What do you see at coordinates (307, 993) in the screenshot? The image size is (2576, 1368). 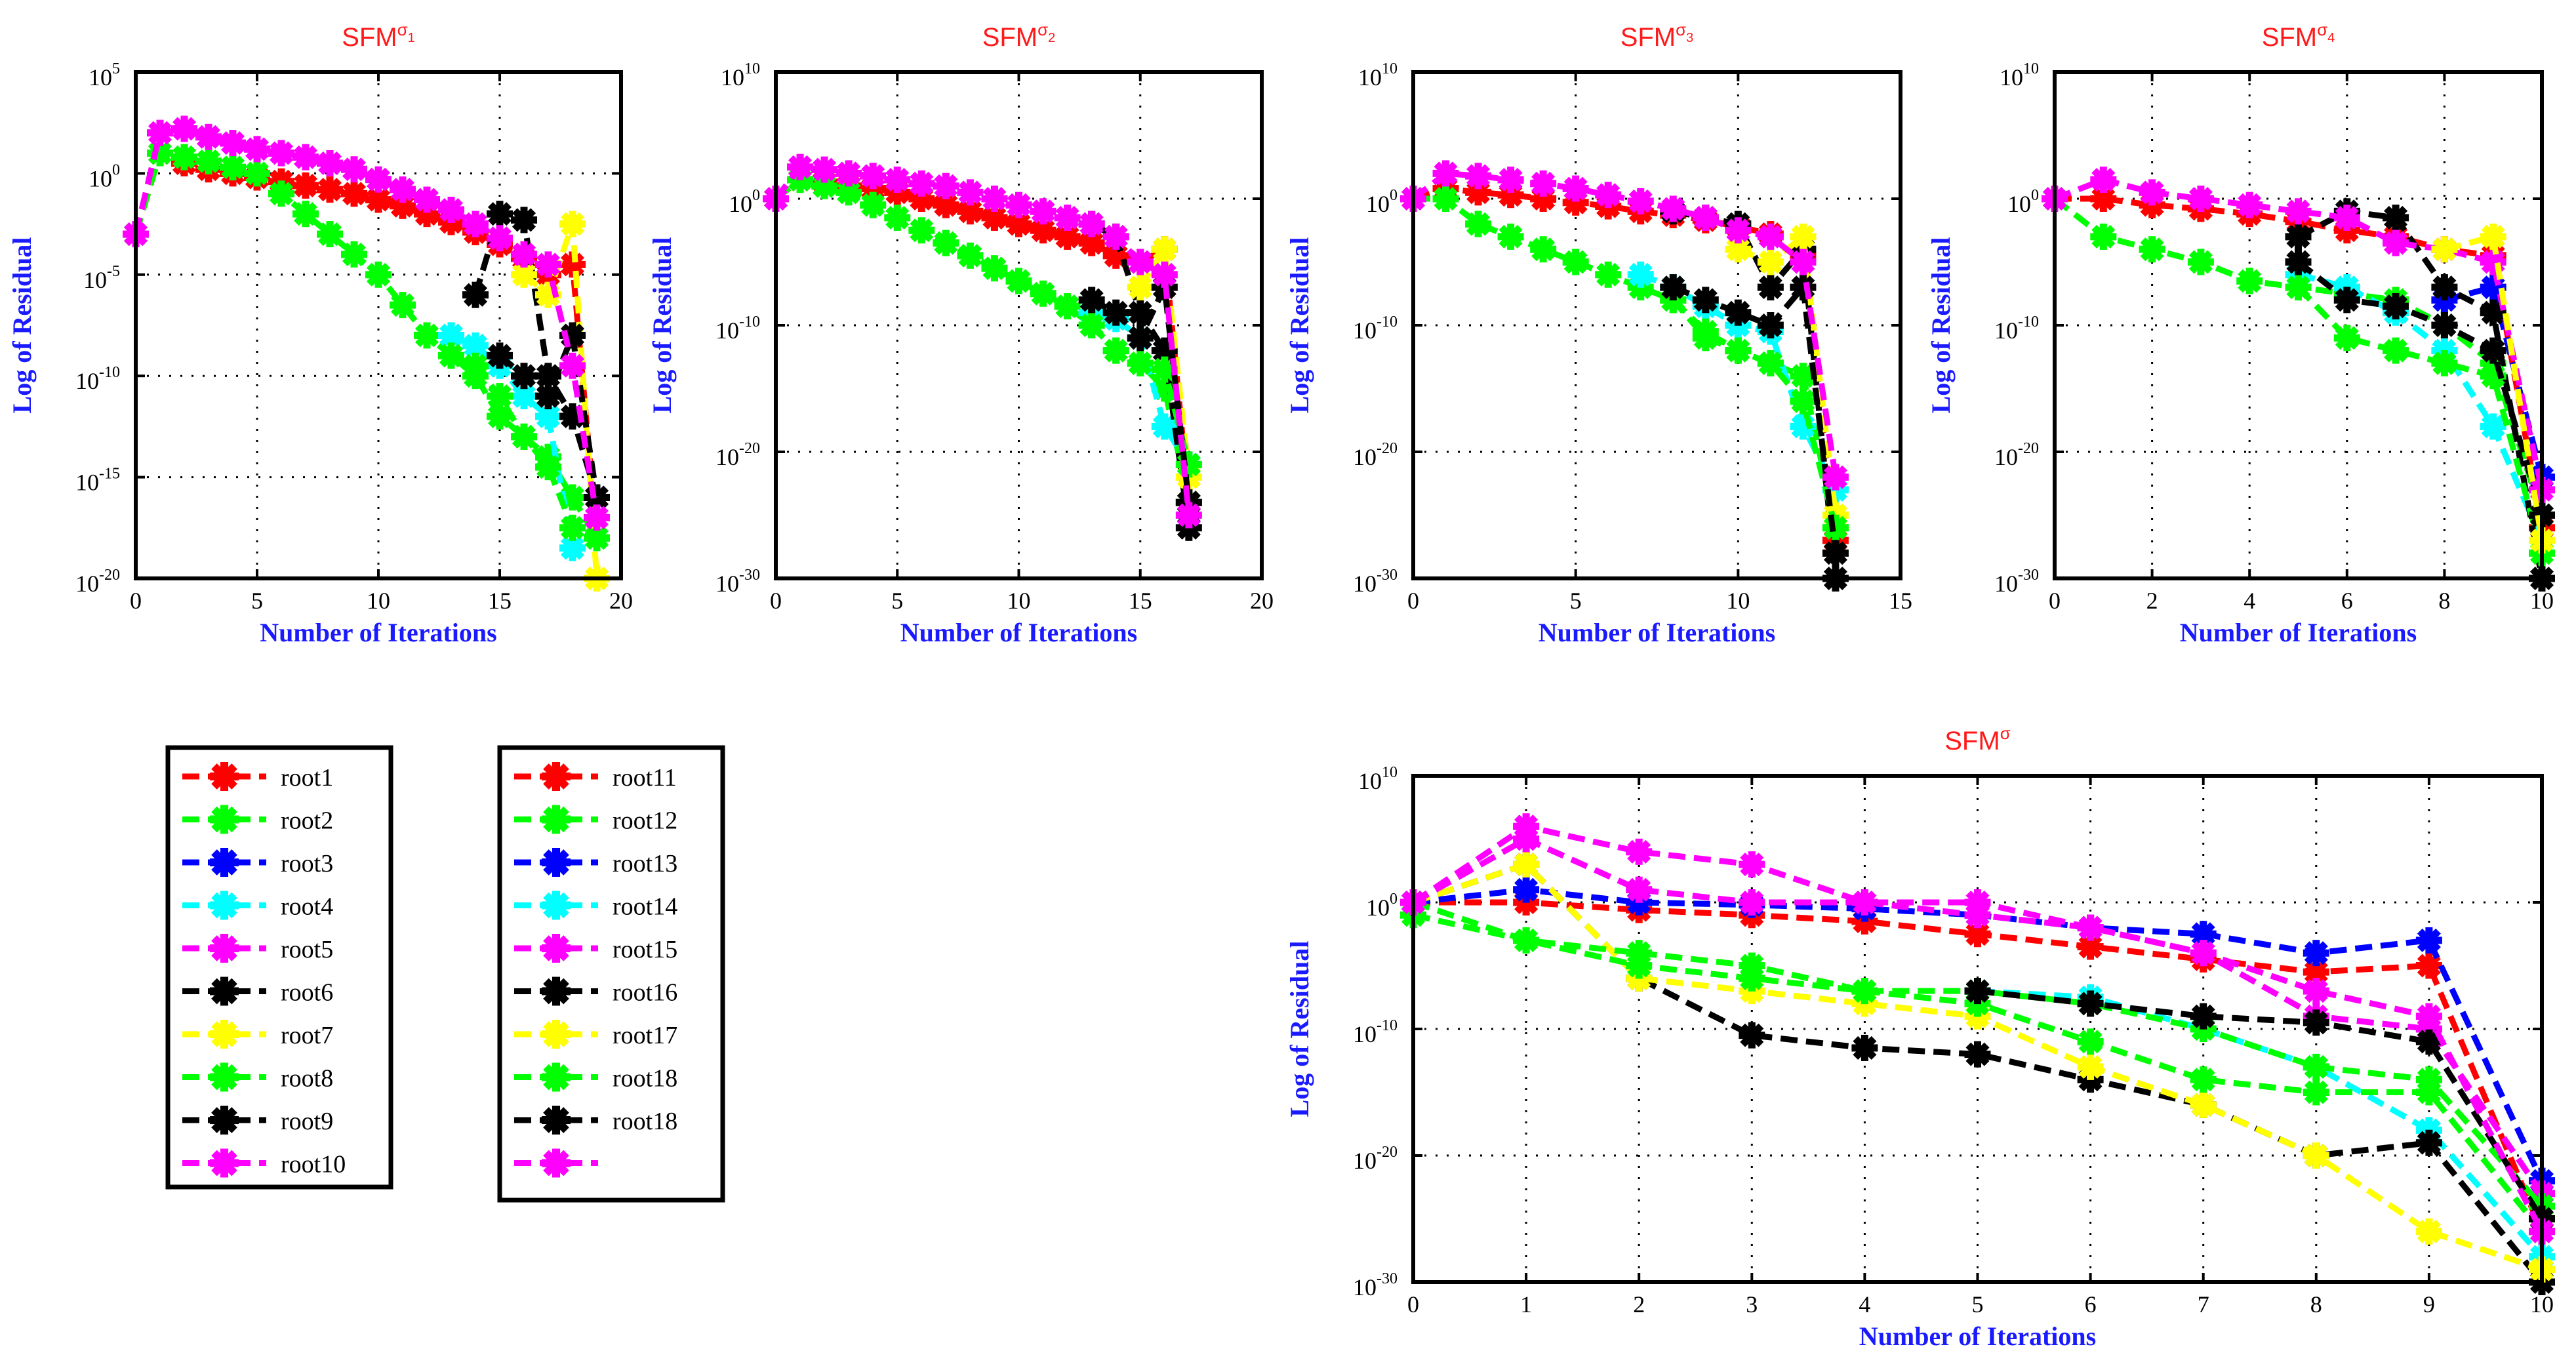 I see `legend-label: root6` at bounding box center [307, 993].